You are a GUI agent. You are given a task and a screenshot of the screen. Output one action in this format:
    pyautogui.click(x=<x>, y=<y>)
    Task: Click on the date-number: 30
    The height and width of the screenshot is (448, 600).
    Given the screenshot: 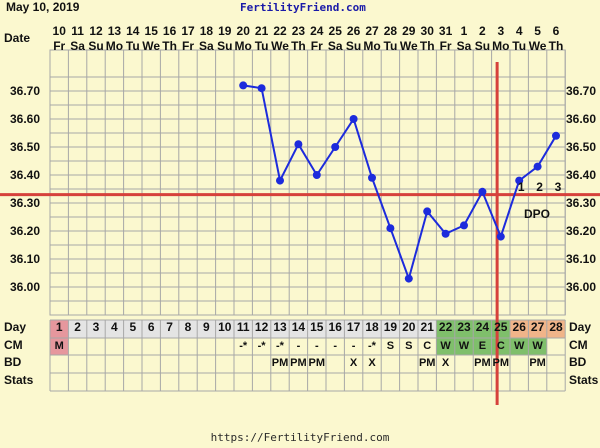 What is the action you would take?
    pyautogui.click(x=428, y=31)
    